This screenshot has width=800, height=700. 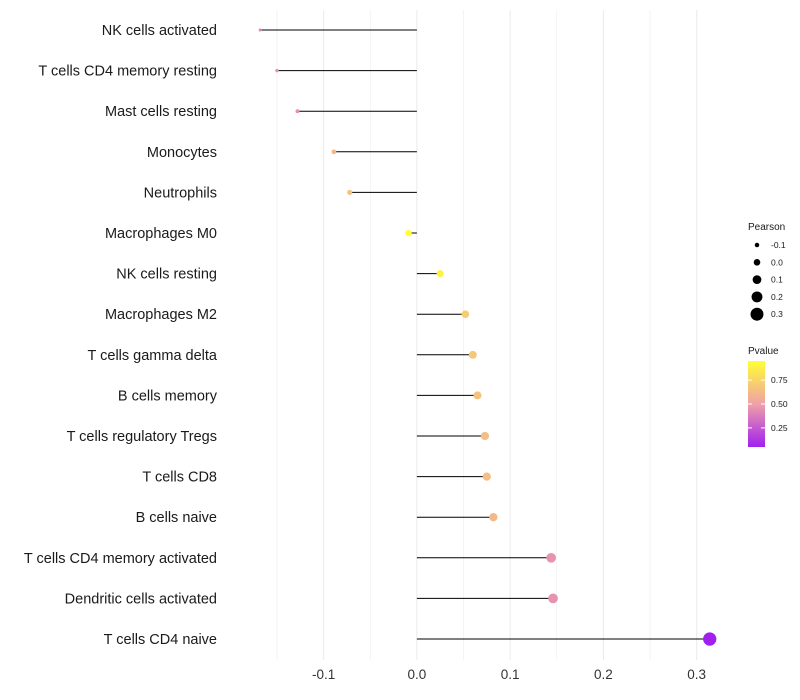 I want to click on x-tick-label: 0.1, so click(x=510, y=674).